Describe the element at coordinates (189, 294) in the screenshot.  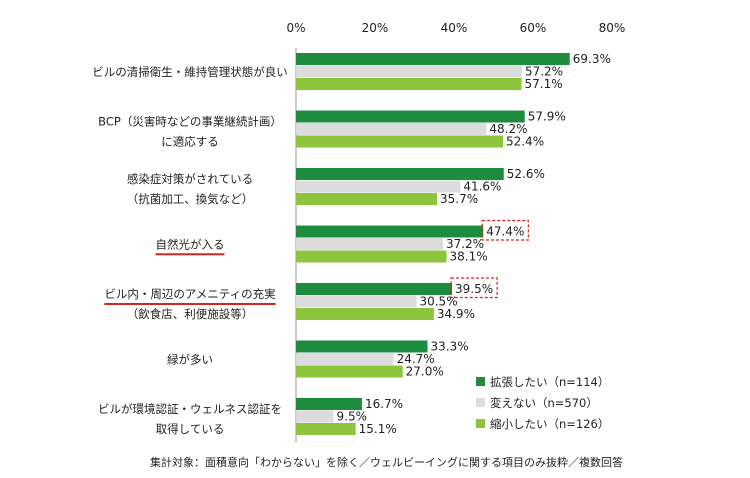
I see `category-label: ビル内・周辺のアメニティの充実` at that location.